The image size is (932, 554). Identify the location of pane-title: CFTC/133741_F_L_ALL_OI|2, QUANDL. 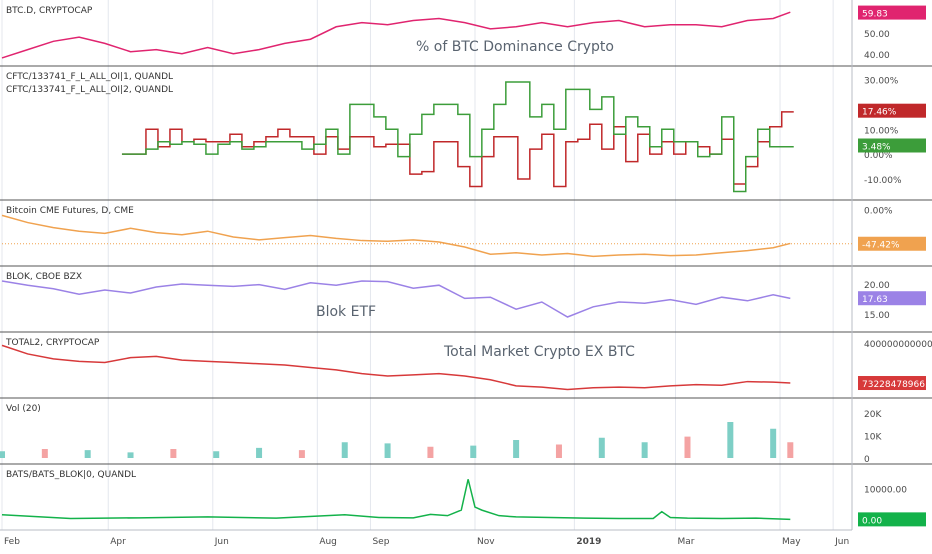
(89, 90).